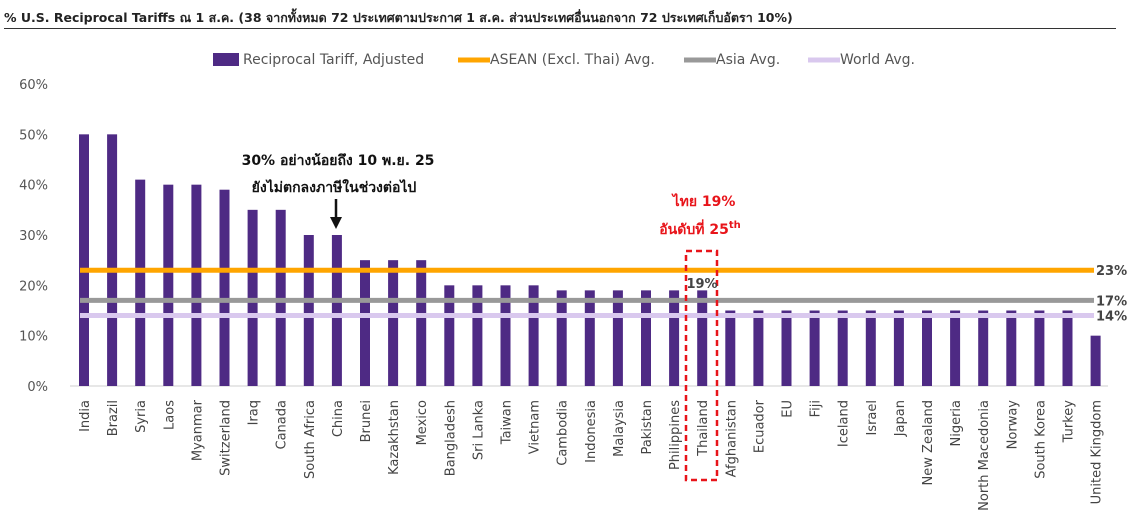 The width and height of the screenshot is (1129, 526). I want to click on legend-label-asean: ASEAN (Excl. Thai) Avg., so click(572, 60).